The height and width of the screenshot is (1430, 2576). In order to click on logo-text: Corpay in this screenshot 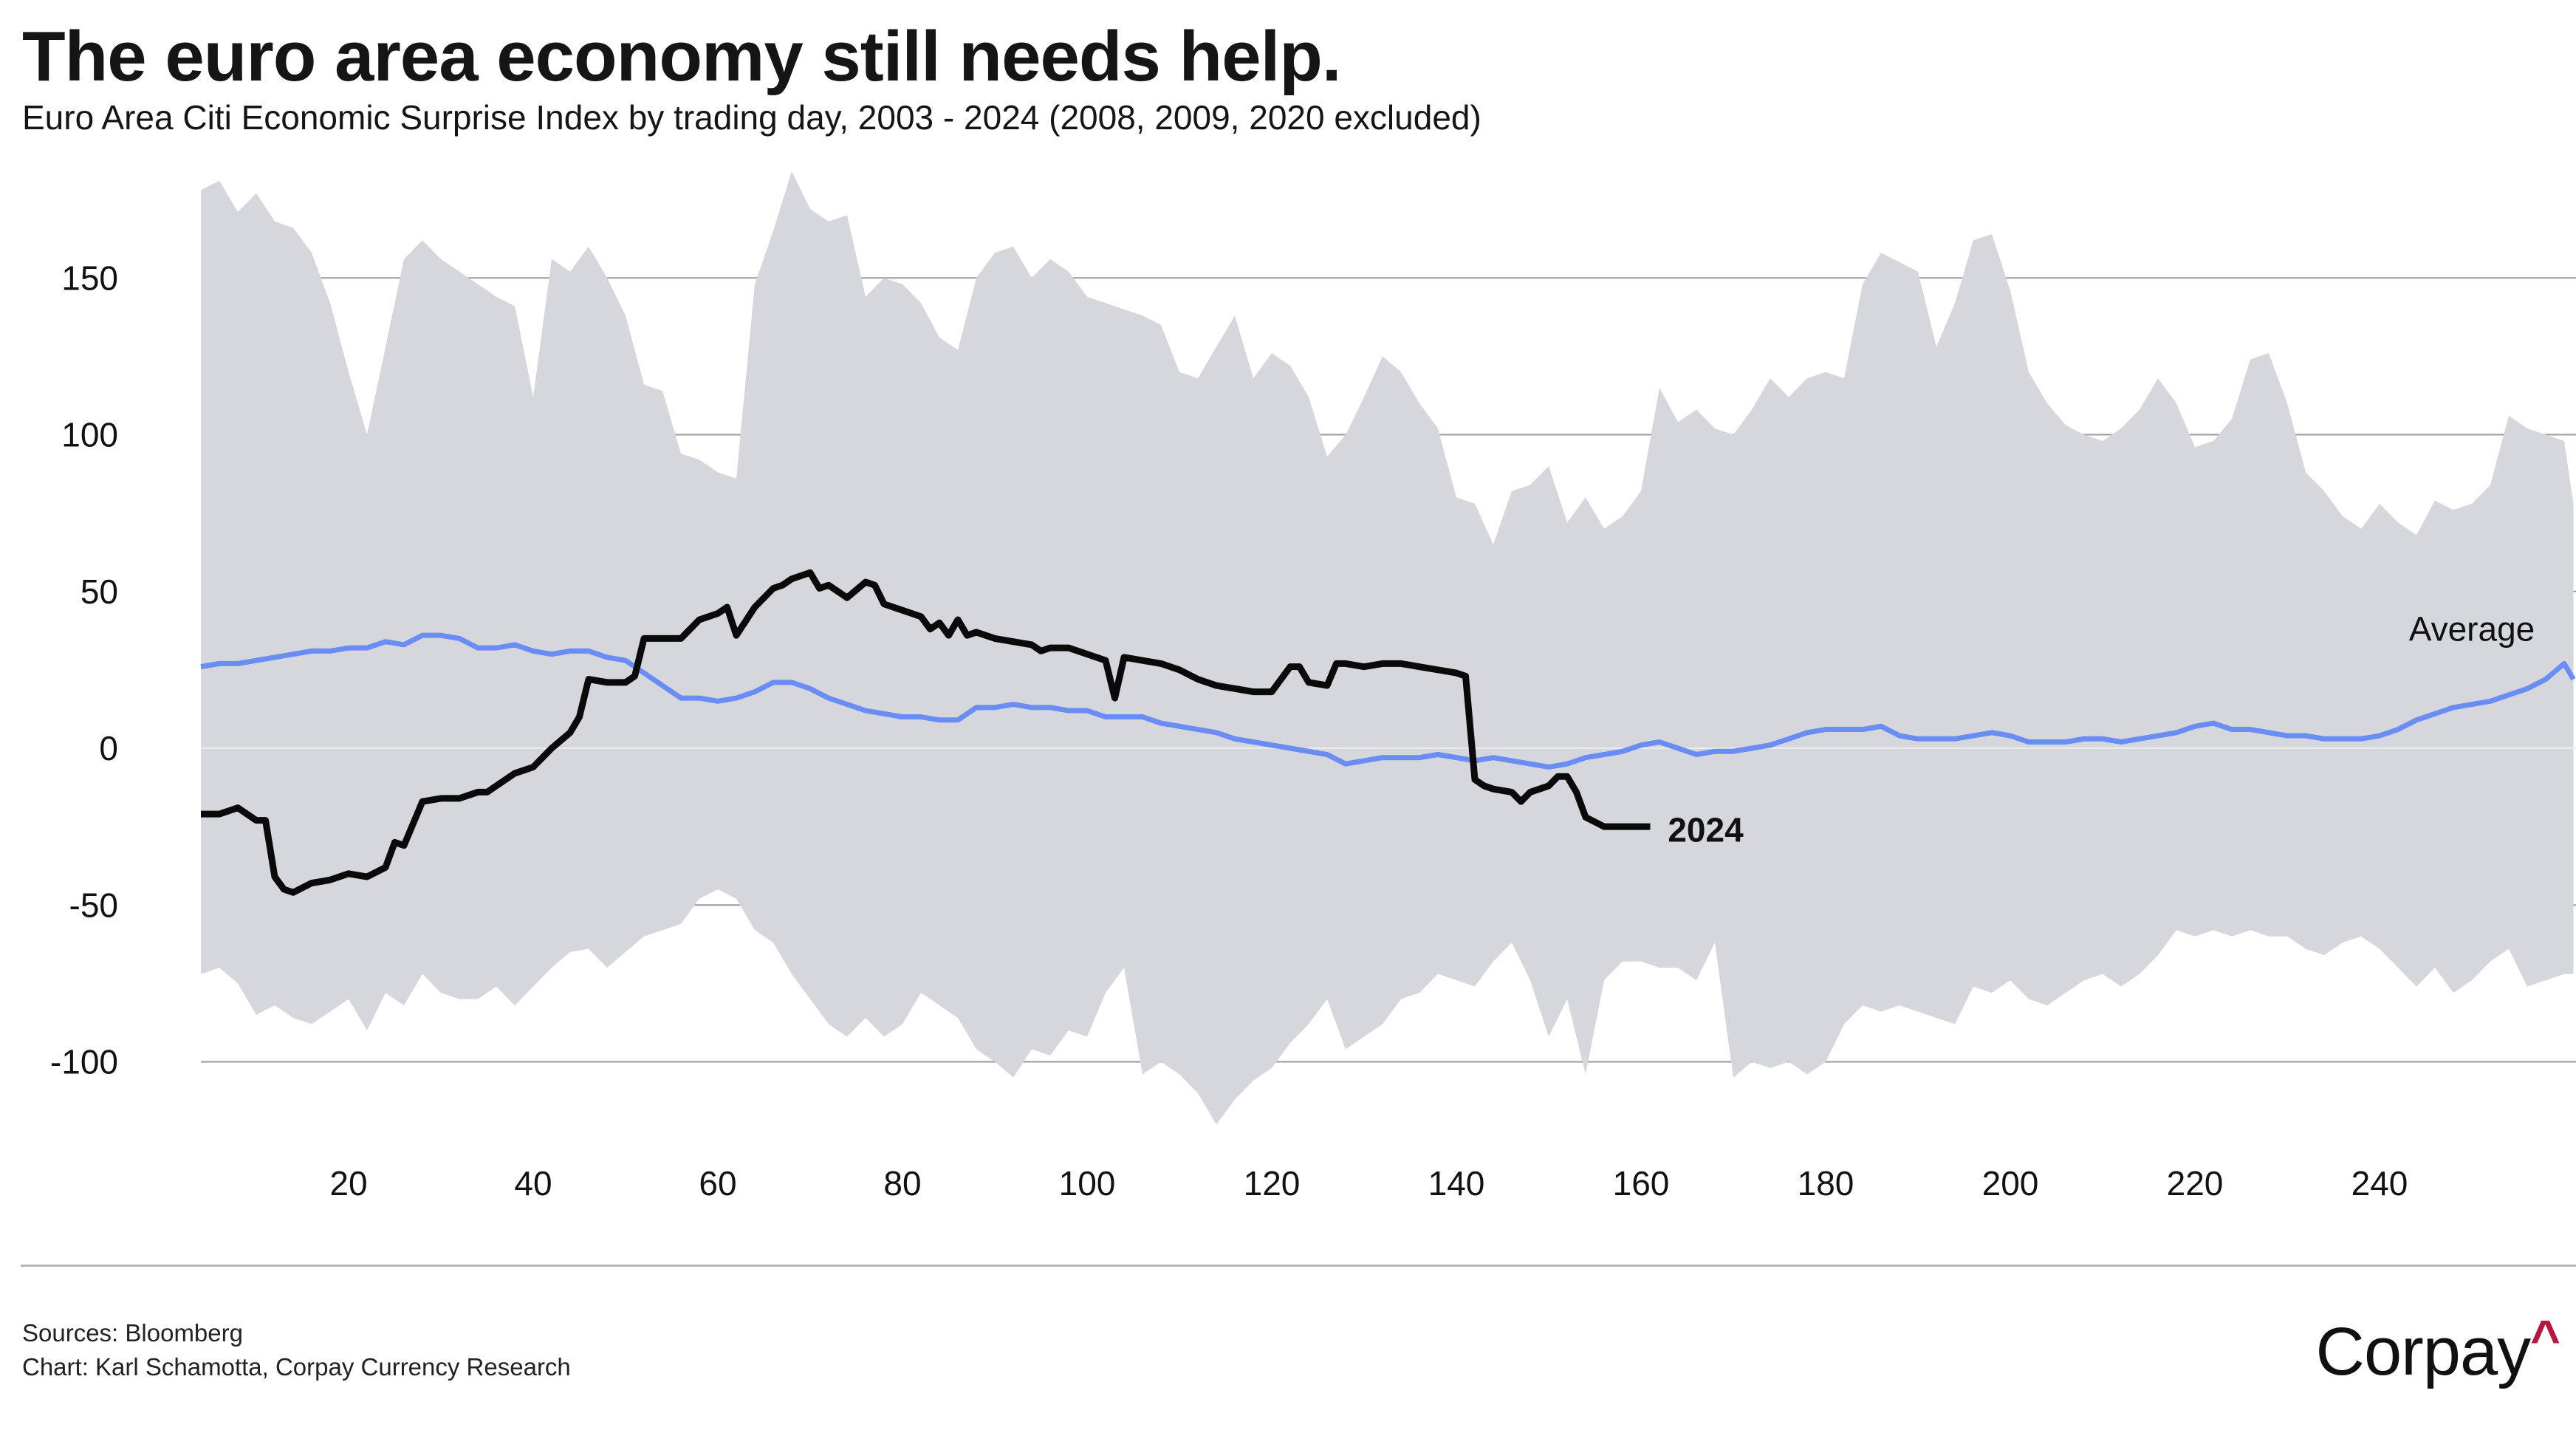, I will do `click(2423, 1352)`.